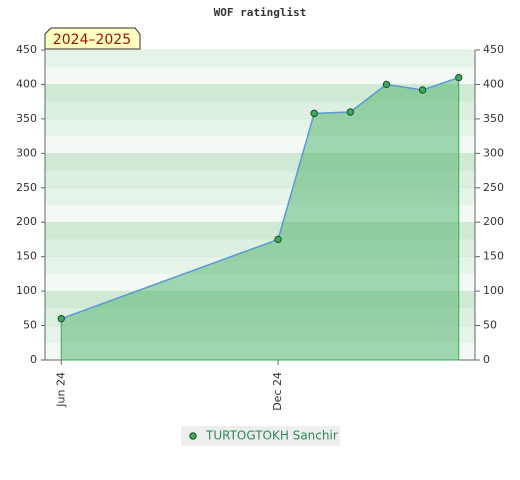  I want to click on badge-label: 2024–2025, so click(92, 40).